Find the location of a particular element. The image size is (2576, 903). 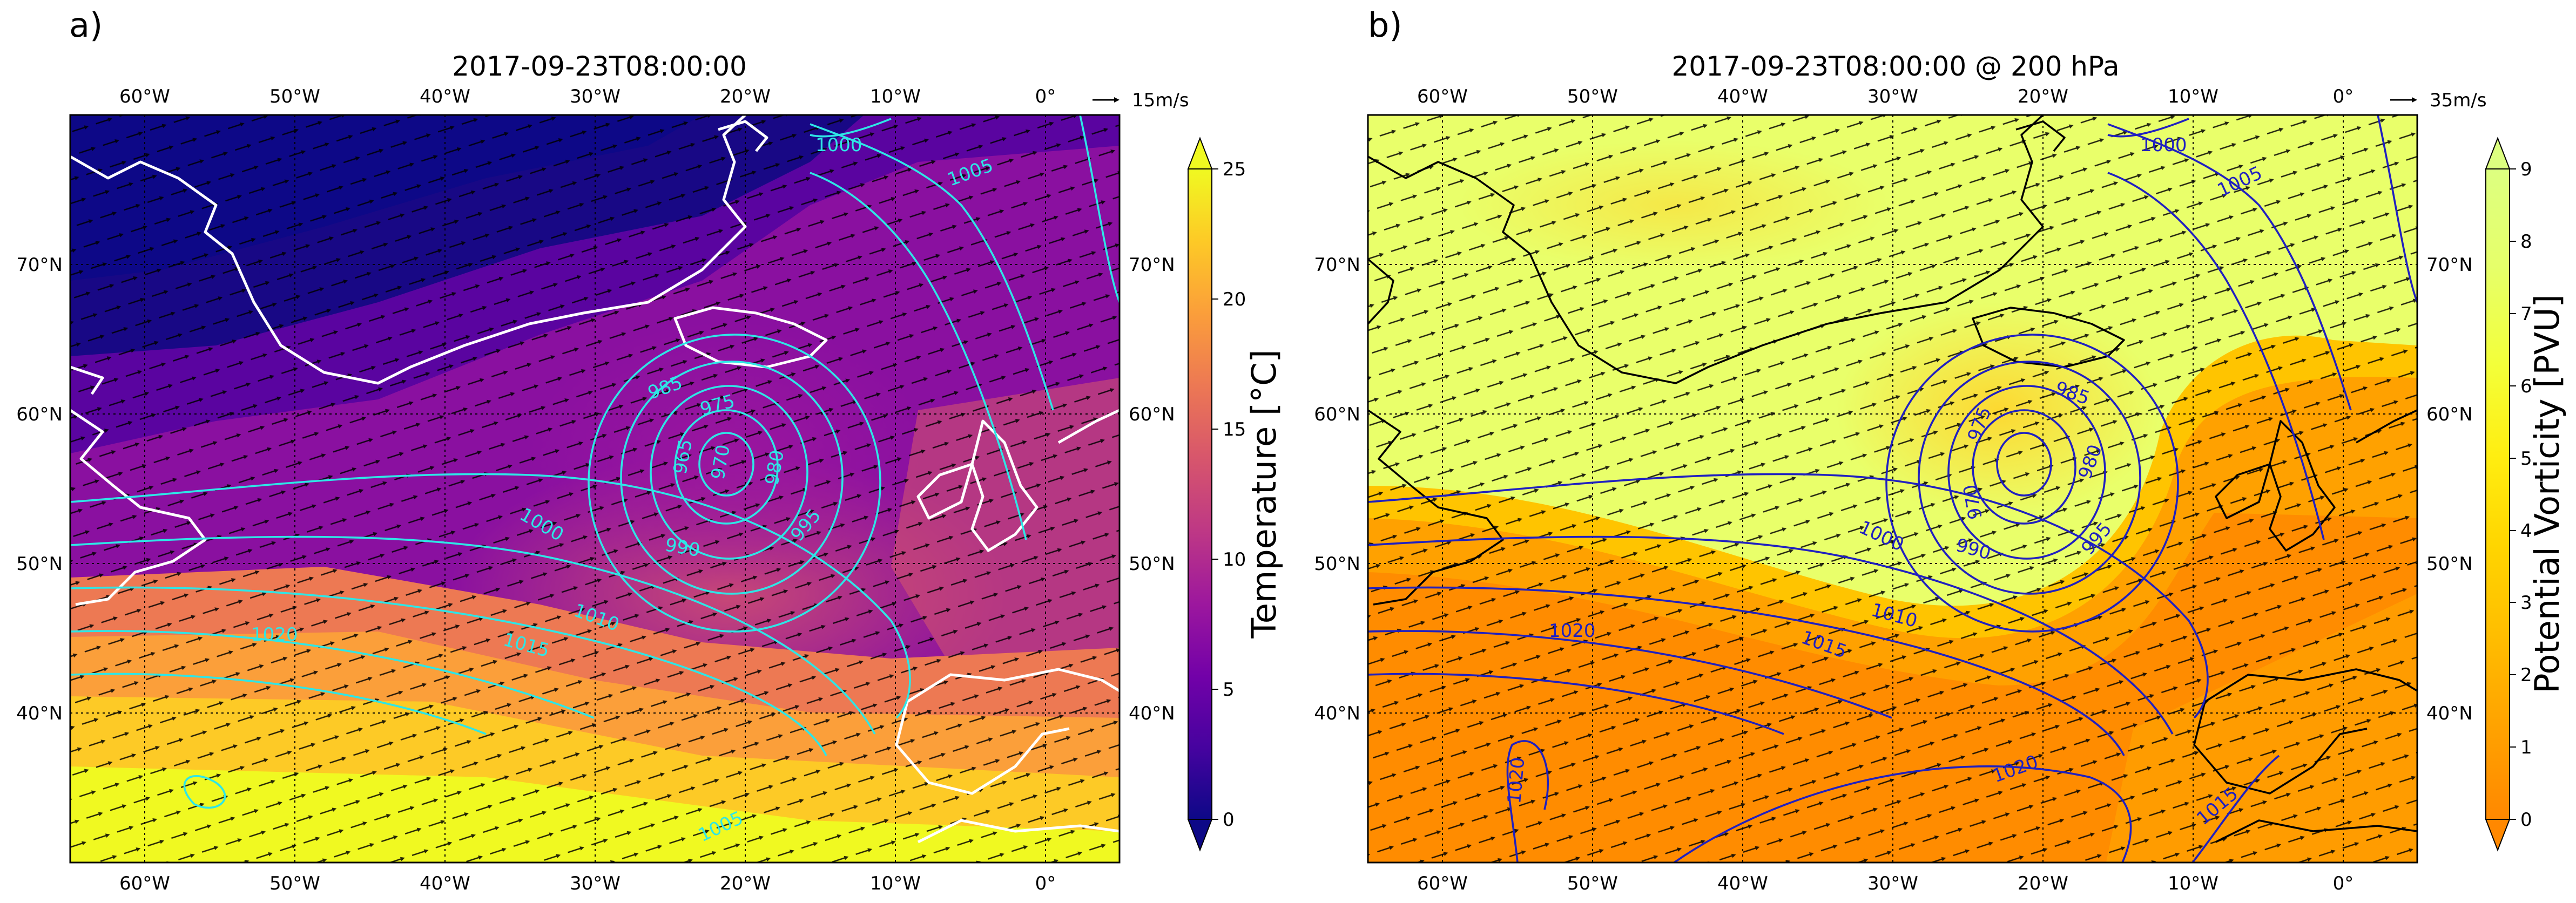

colorbar-tick: 2 is located at coordinates (2526, 675).